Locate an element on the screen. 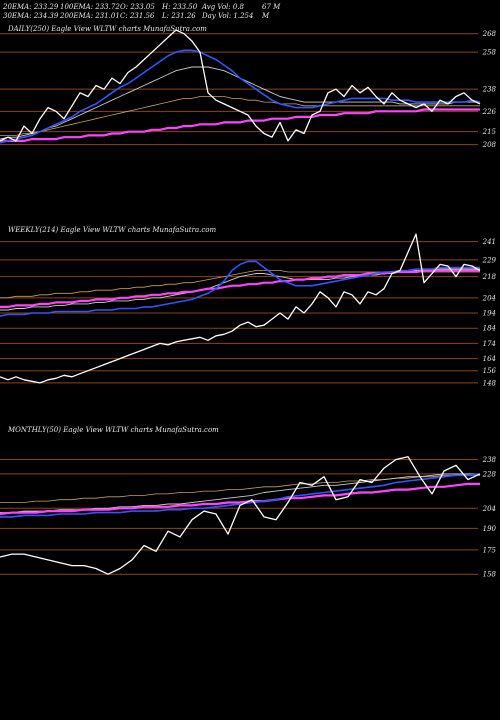 Image resolution: width=500 pixels, height=720 pixels. price-level-label: 194 is located at coordinates (489, 314).